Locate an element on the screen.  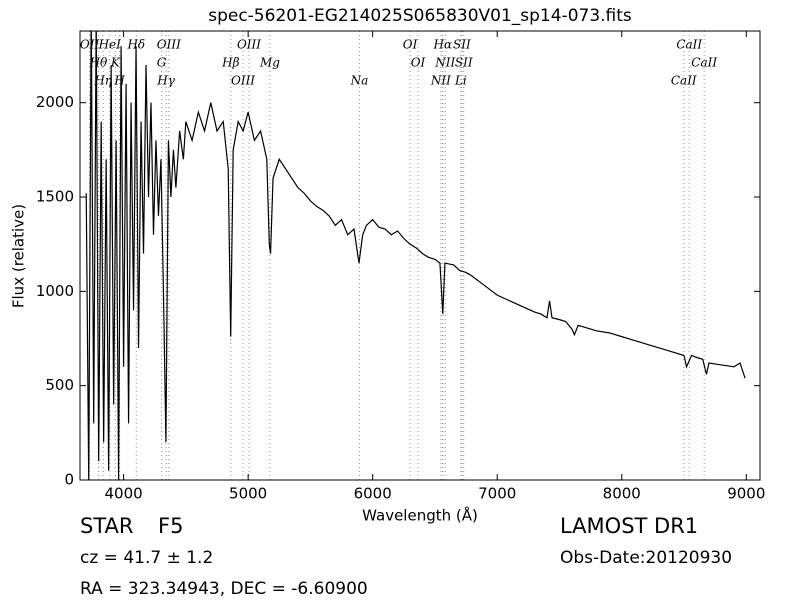
x-tick-label: 7000 is located at coordinates (497, 494).